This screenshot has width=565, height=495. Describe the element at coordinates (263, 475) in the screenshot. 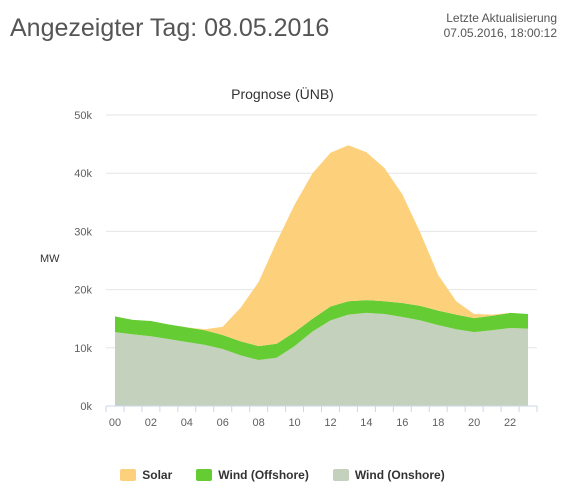

I see `legend-label: Wind (Offshore)` at that location.